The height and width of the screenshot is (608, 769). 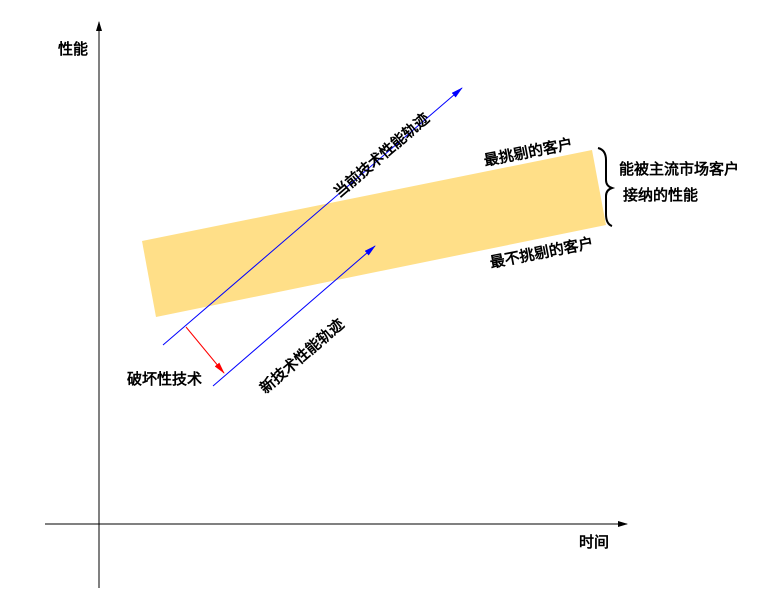 What do you see at coordinates (594, 542) in the screenshot?
I see `x-axis-label: 时间` at bounding box center [594, 542].